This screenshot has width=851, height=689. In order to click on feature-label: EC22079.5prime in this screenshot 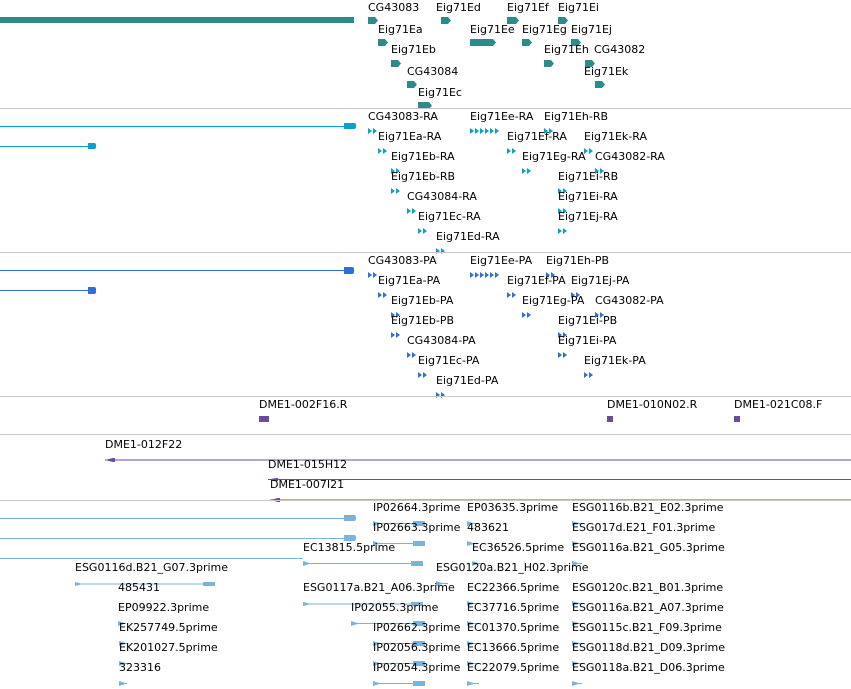, I will do `click(513, 667)`.